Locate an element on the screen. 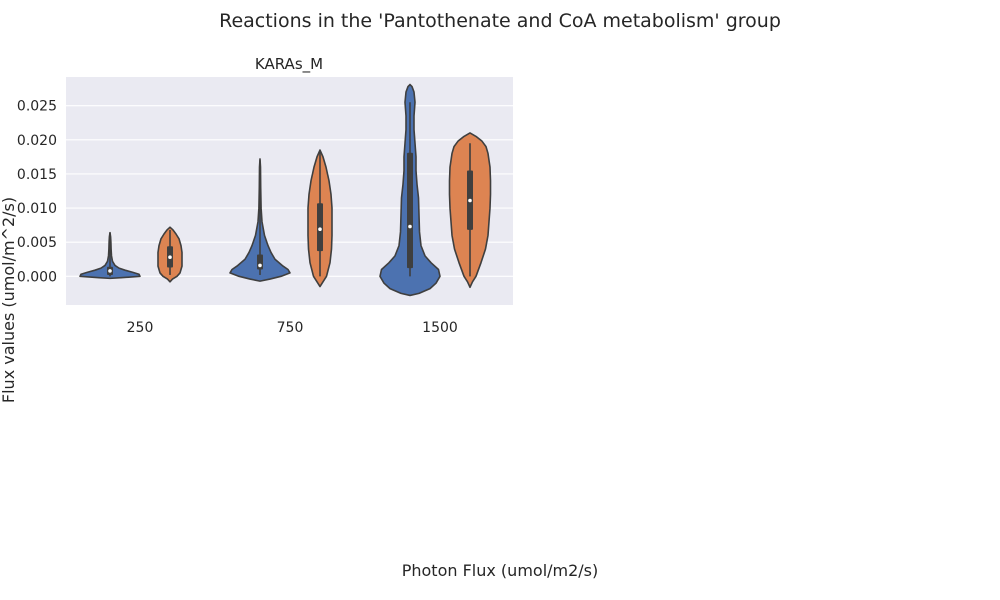 This screenshot has width=1000, height=600. x-axis-label: Photon Flux (umol/m2/s) is located at coordinates (500, 570).